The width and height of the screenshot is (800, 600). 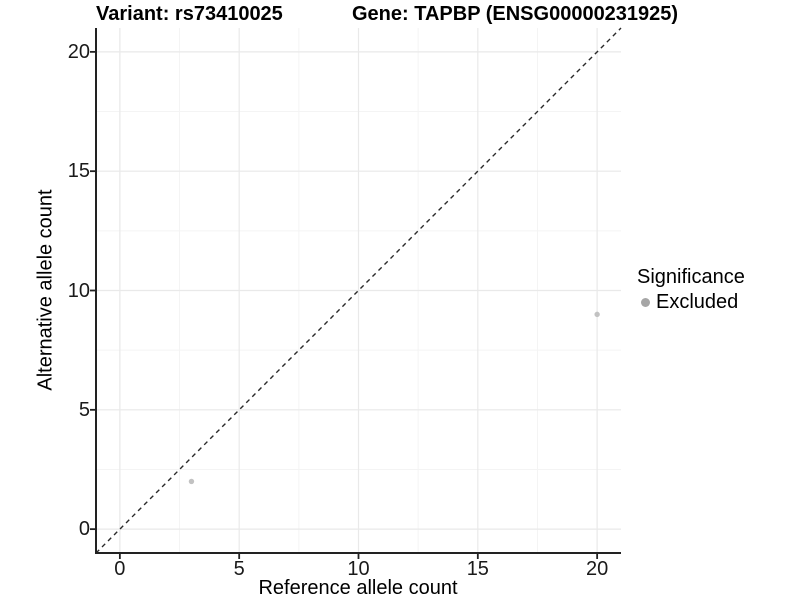 I want to click on y-tick-label: 10, so click(x=78, y=290).